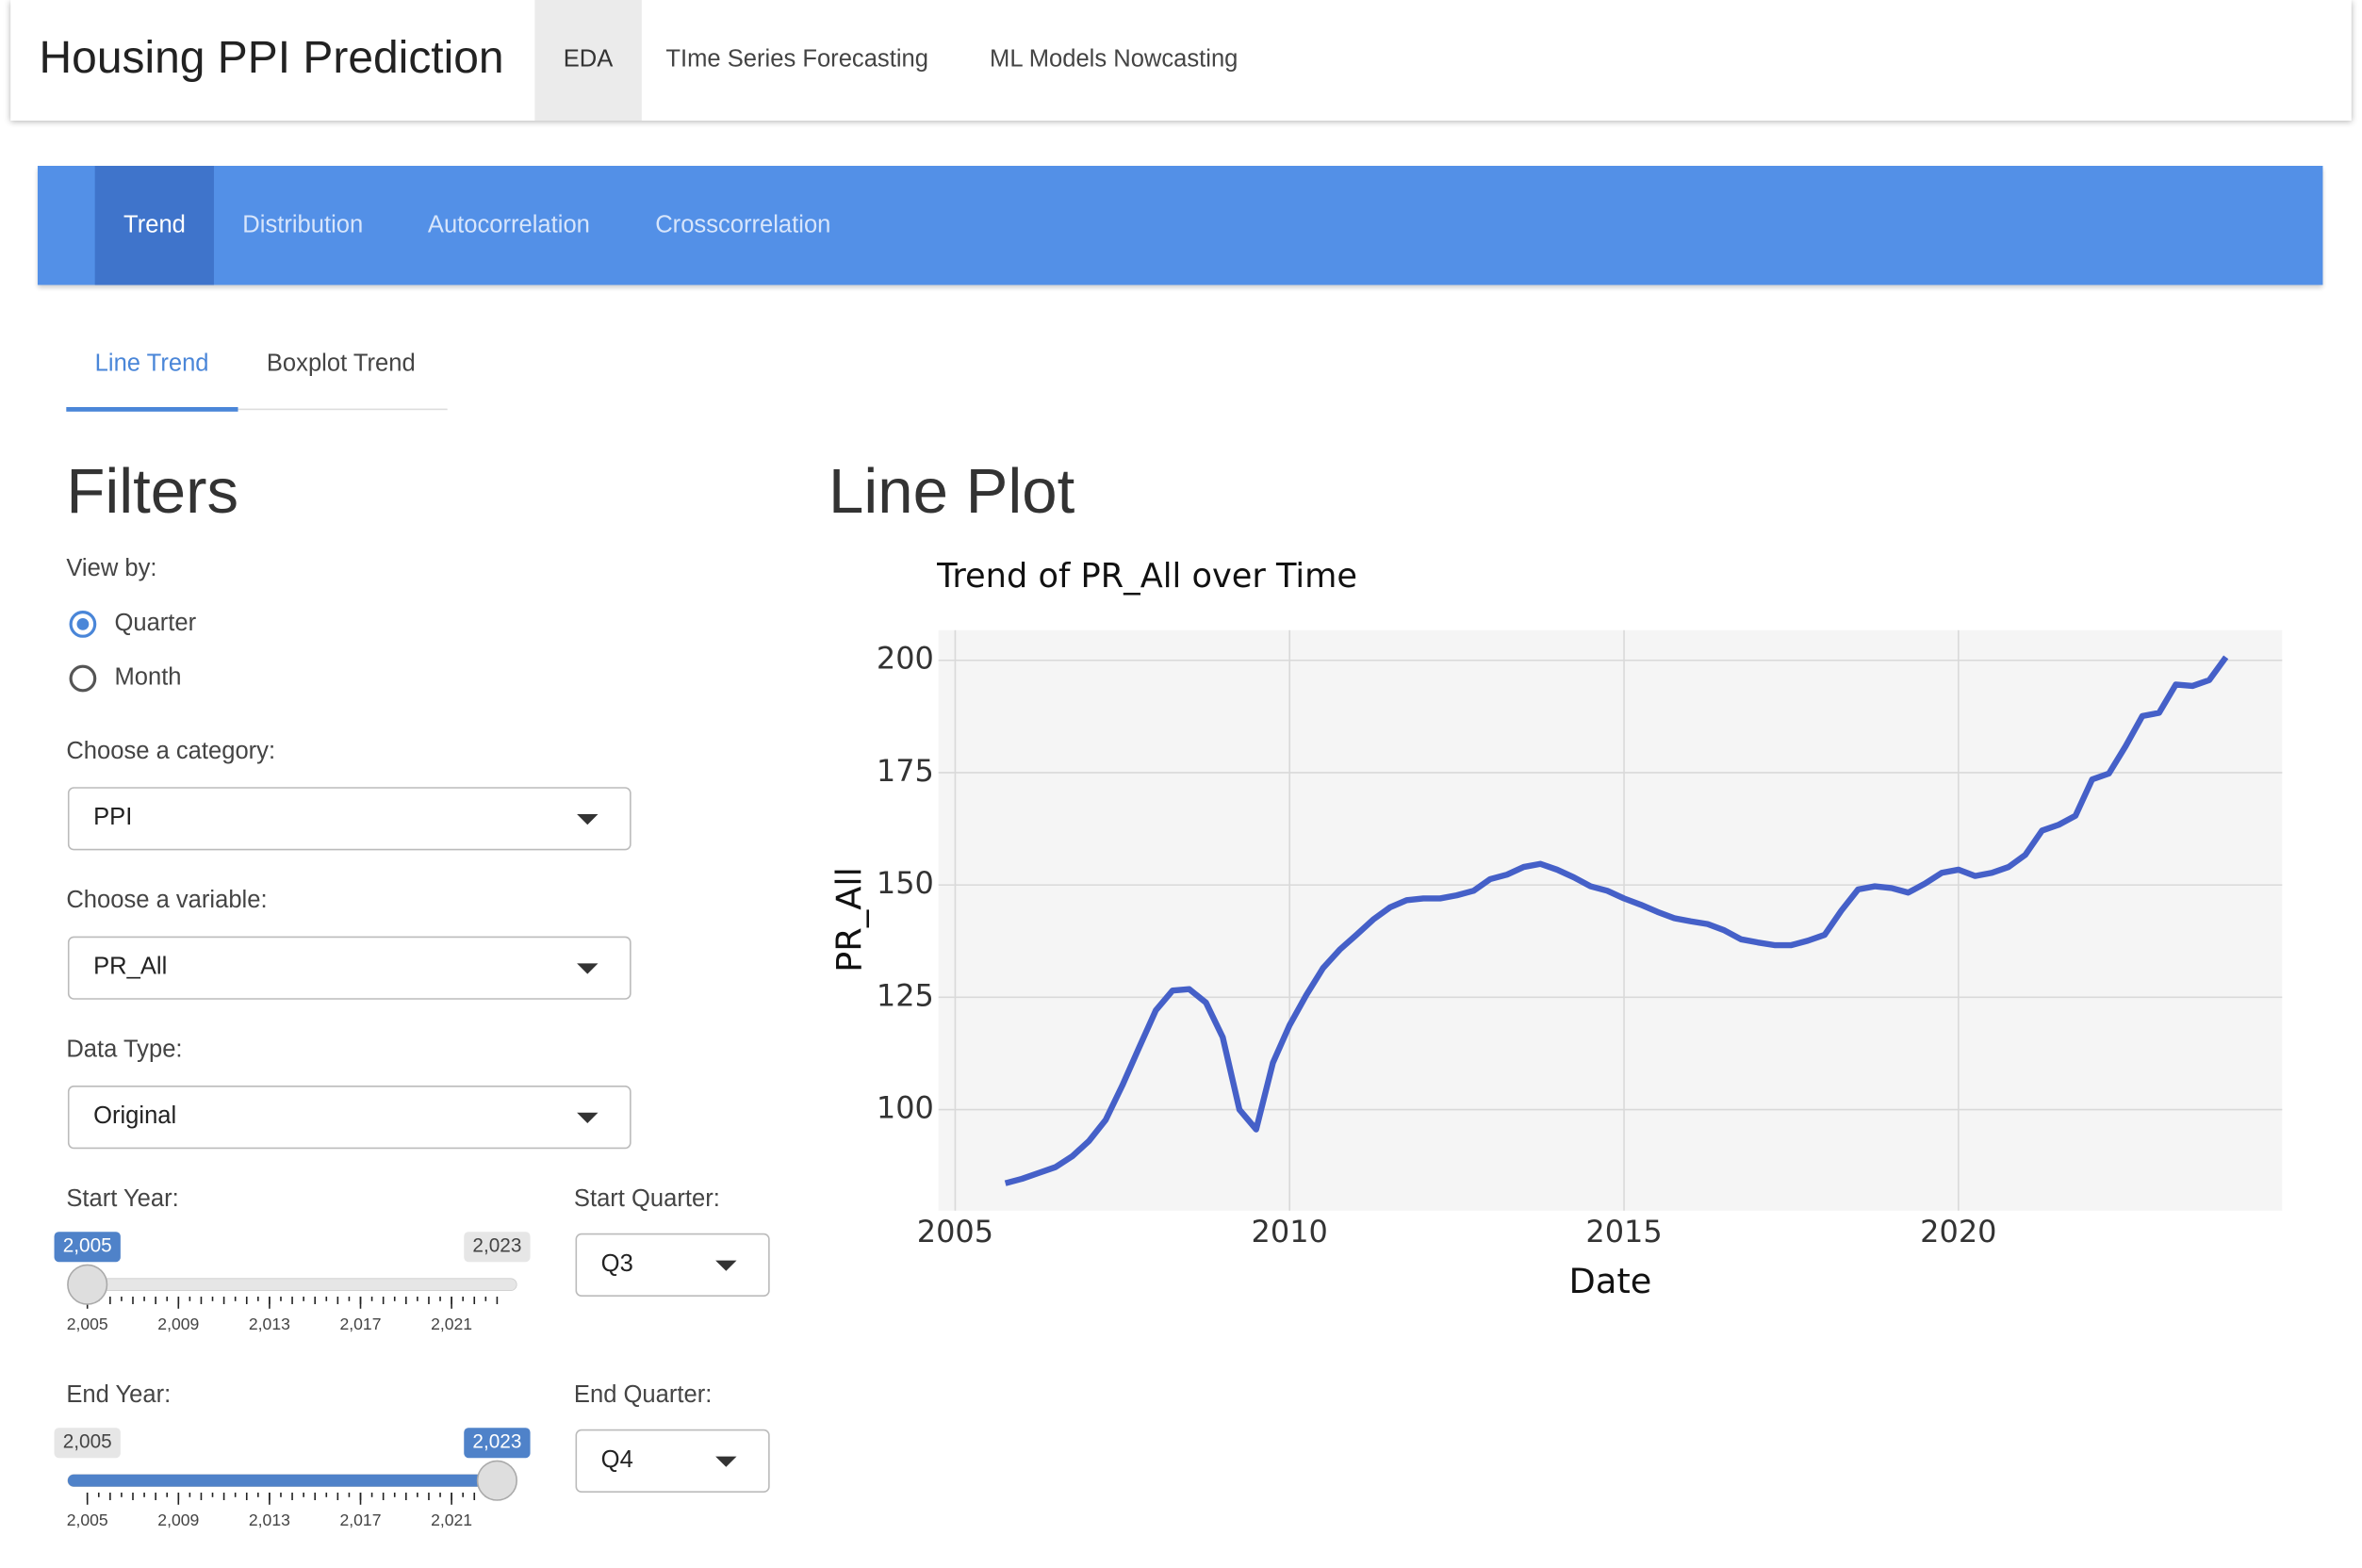 The image size is (2362, 1568). What do you see at coordinates (617, 1460) in the screenshot?
I see `select-value: Q4` at bounding box center [617, 1460].